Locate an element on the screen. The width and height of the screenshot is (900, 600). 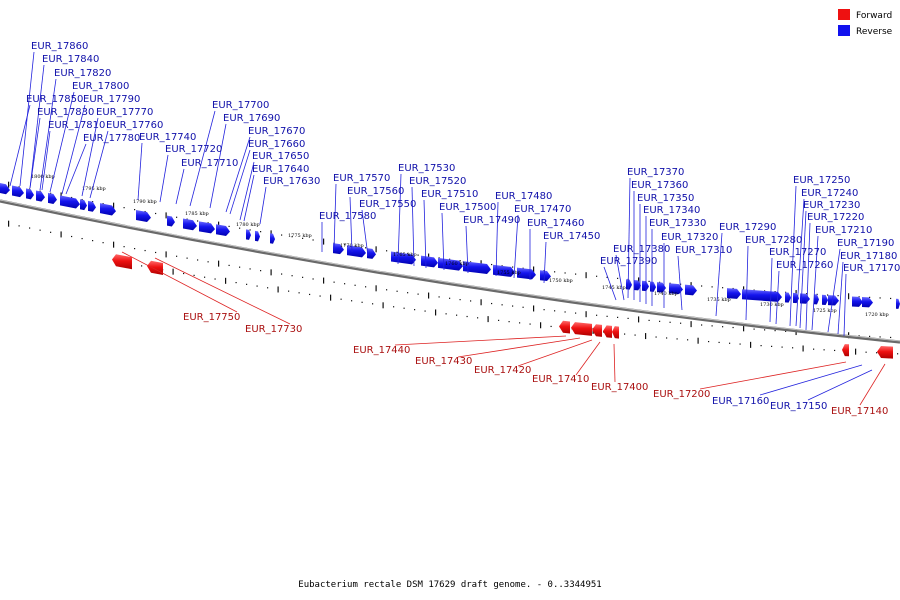
gene-label: EUR_17790 is located at coordinates (111, 99).